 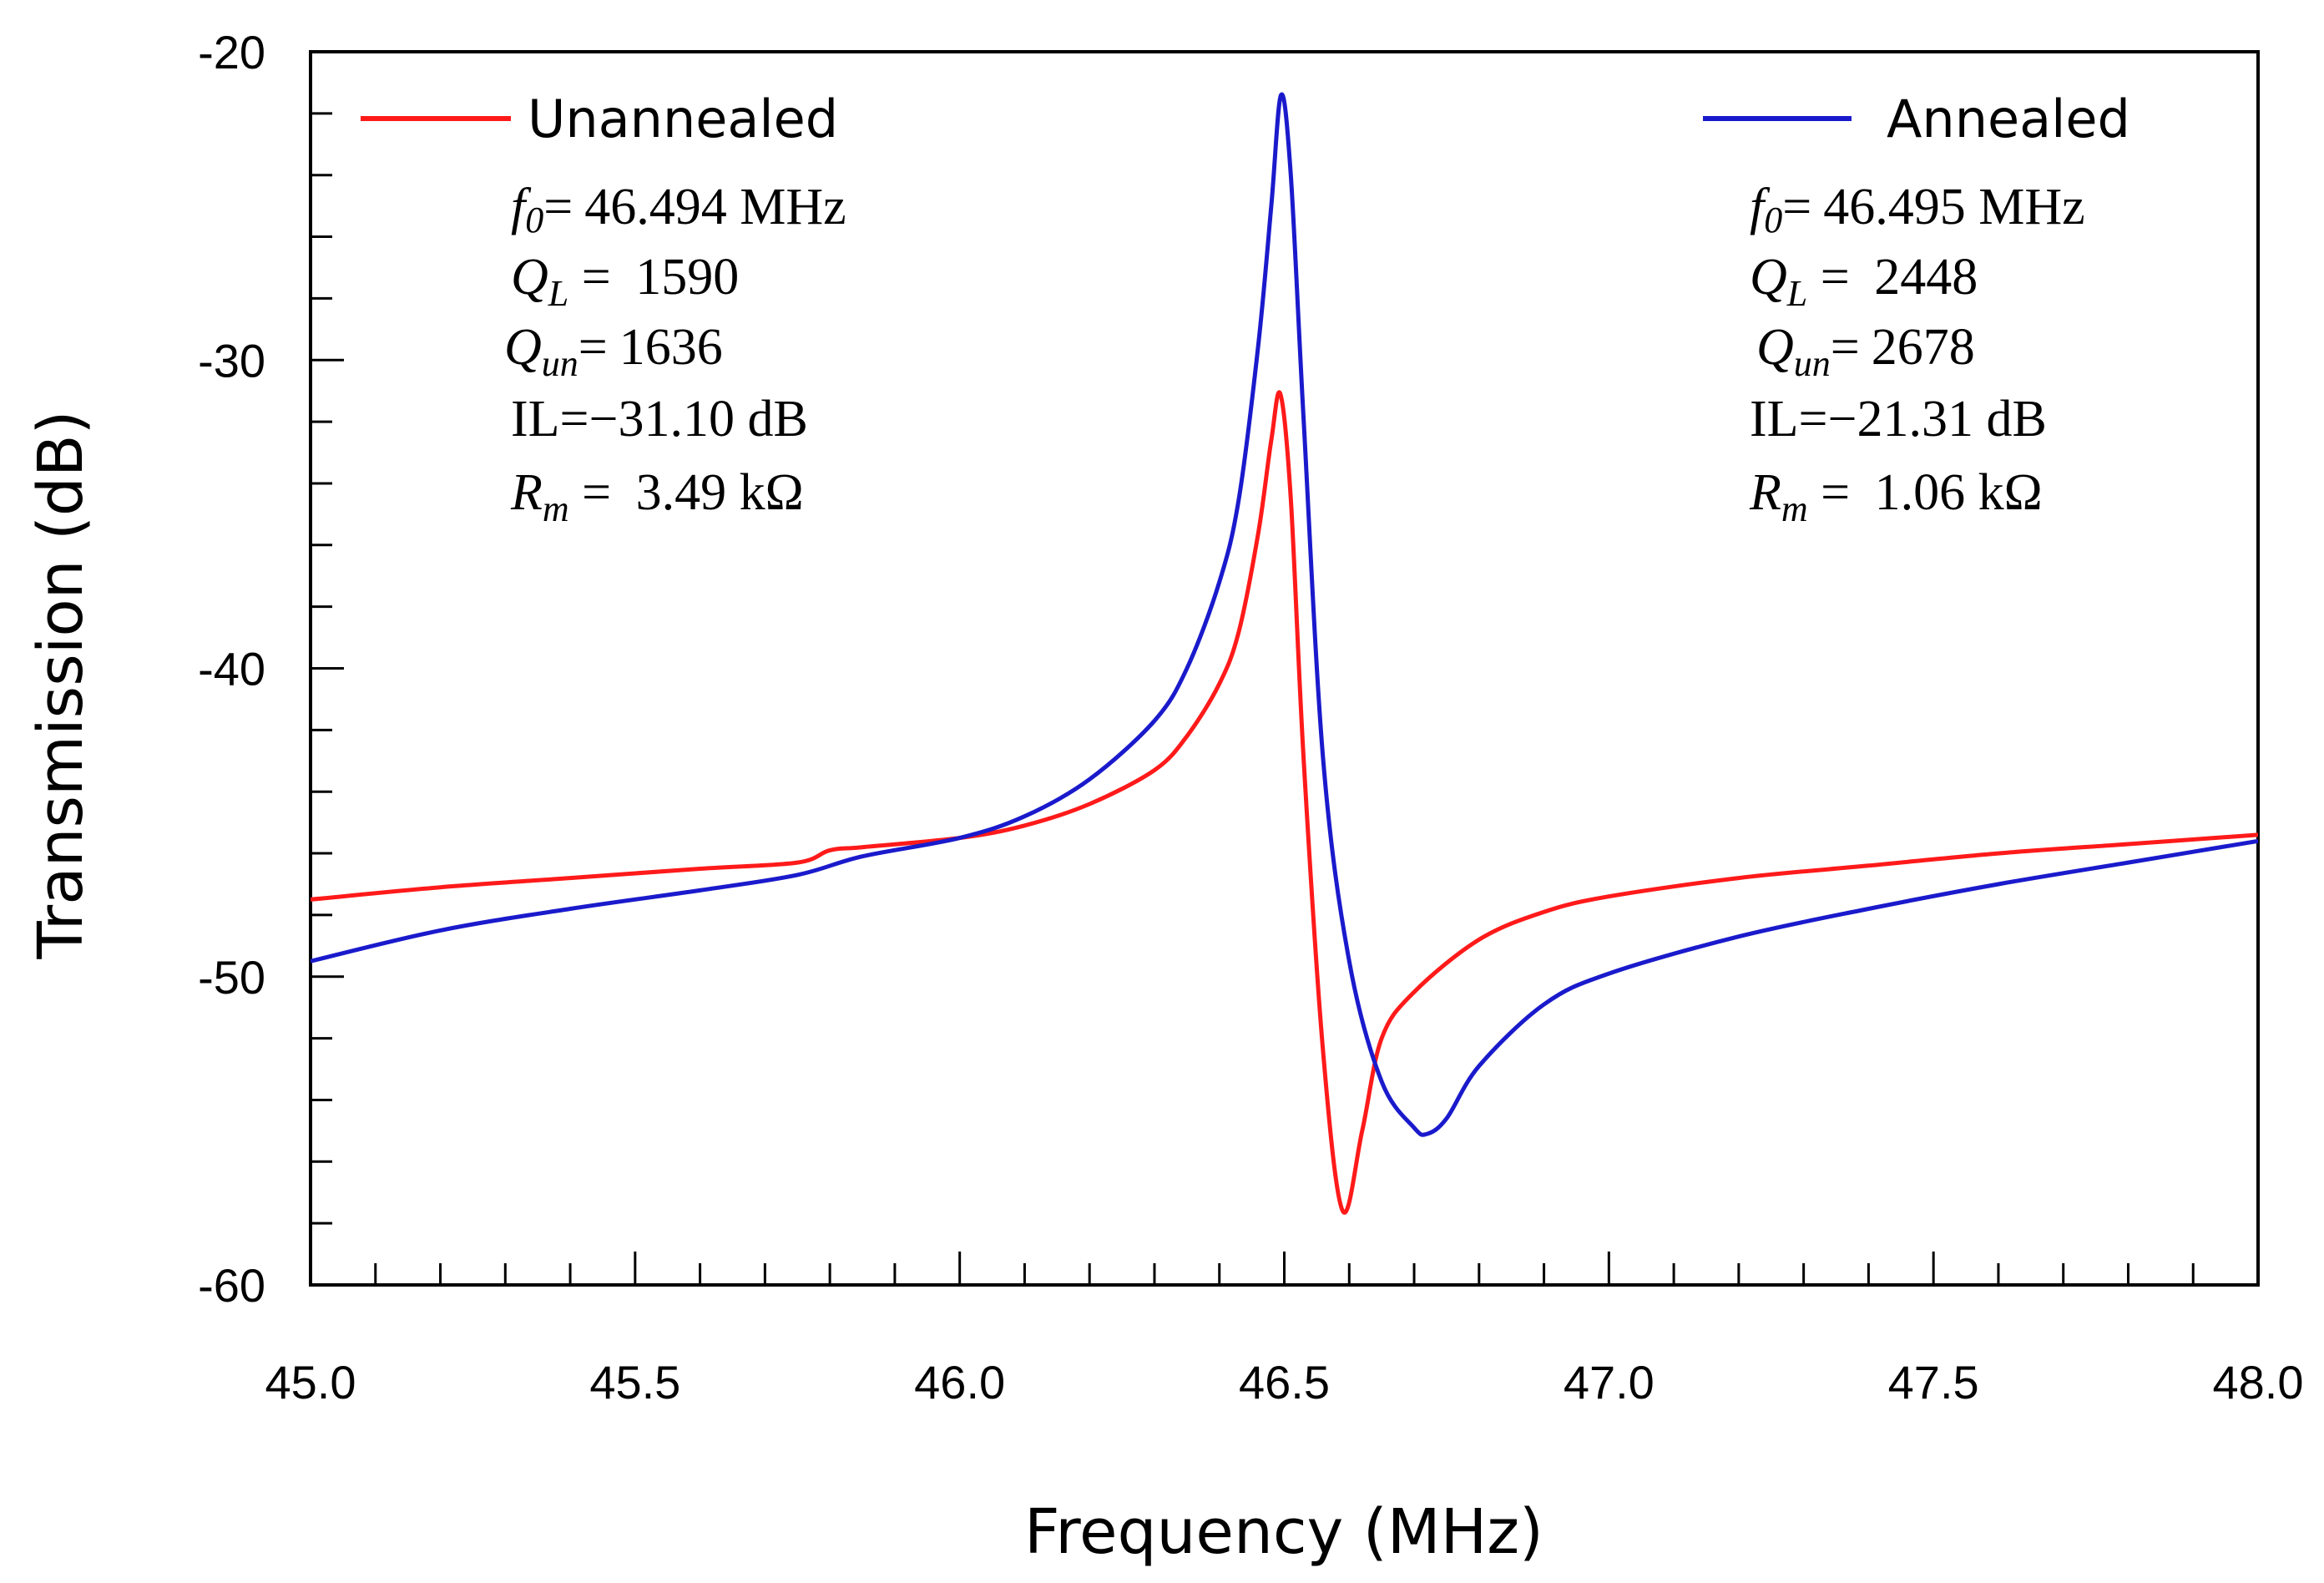 What do you see at coordinates (625, 281) in the screenshot?
I see `annotation-ql: QL = 1590` at bounding box center [625, 281].